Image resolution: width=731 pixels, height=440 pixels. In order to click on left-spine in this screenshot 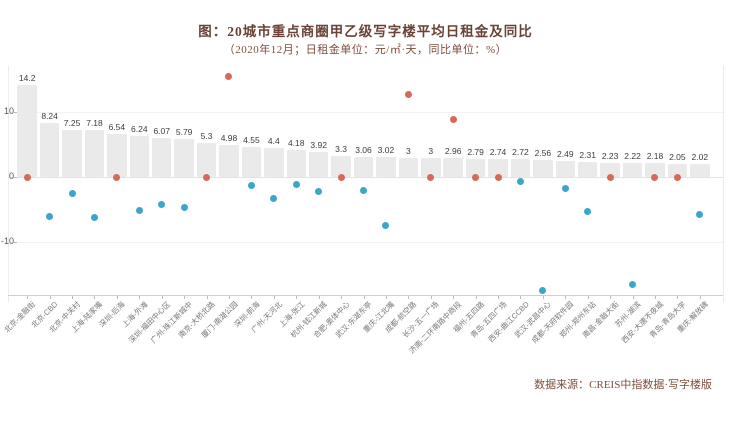, I will do `click(8, 184)`.